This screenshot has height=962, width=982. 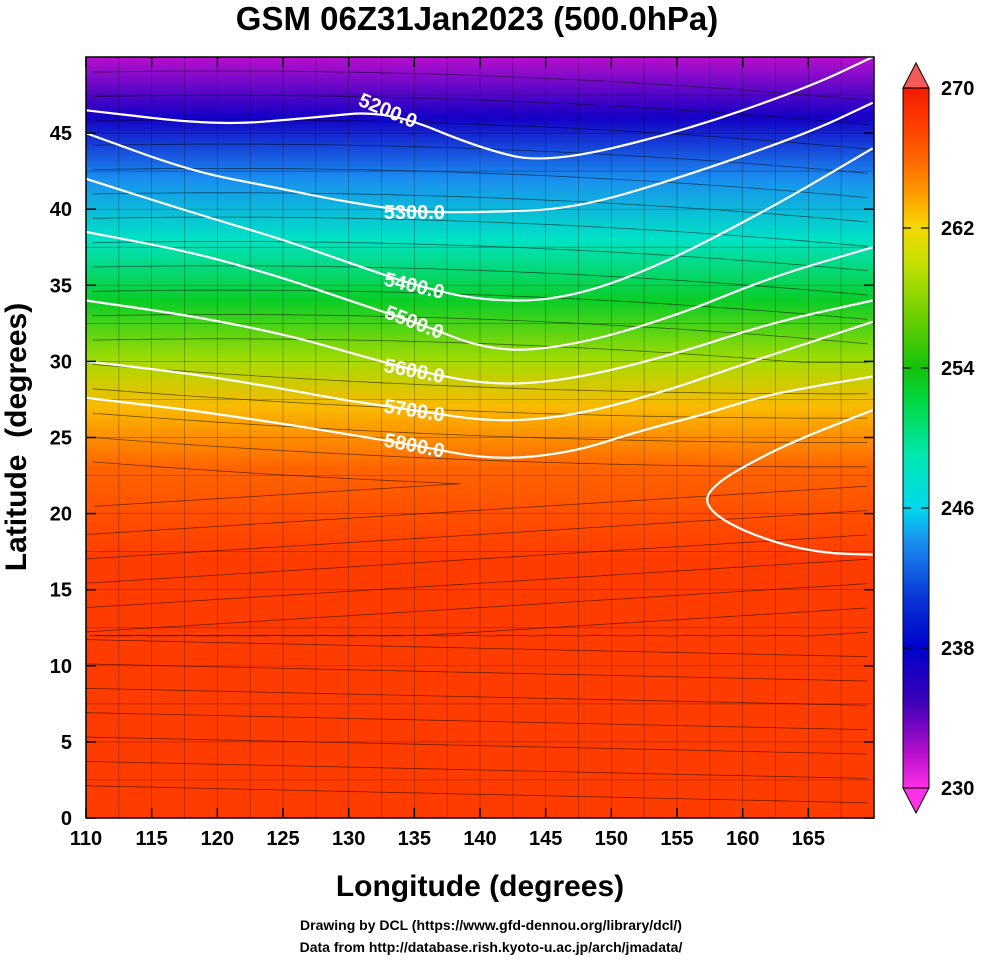 What do you see at coordinates (808, 839) in the screenshot?
I see `x-tick-label: 165` at bounding box center [808, 839].